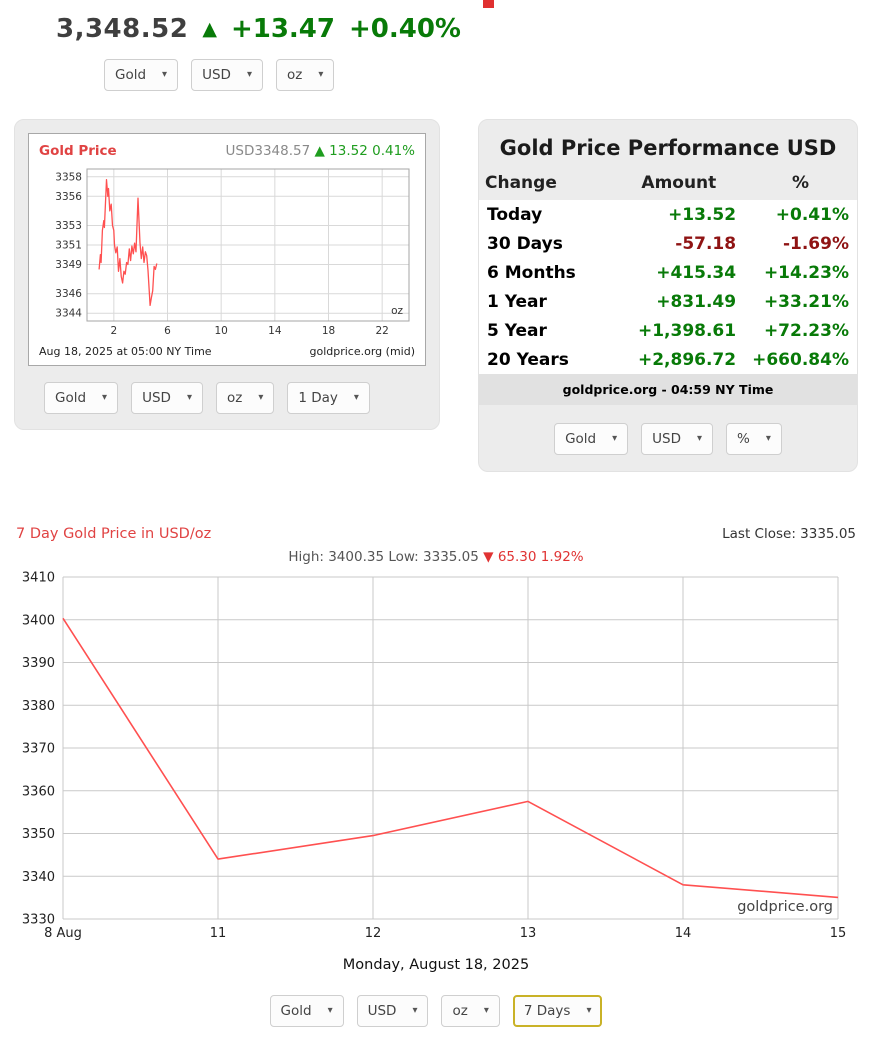 This screenshot has height=1051, width=872. I want to click on chart-source: goldprice.org (mid), so click(362, 351).